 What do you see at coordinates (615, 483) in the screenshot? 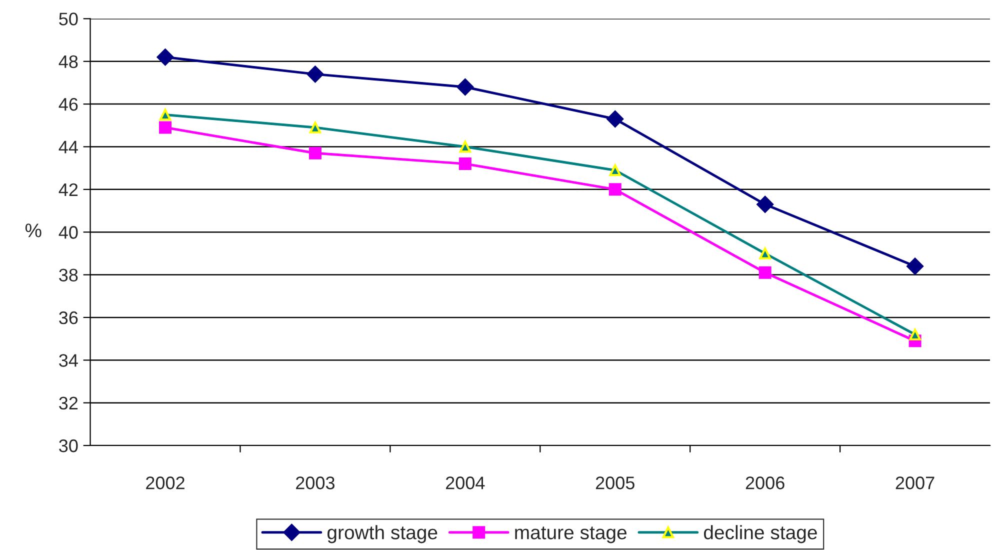
I see `x-tick-label: 2005` at bounding box center [615, 483].